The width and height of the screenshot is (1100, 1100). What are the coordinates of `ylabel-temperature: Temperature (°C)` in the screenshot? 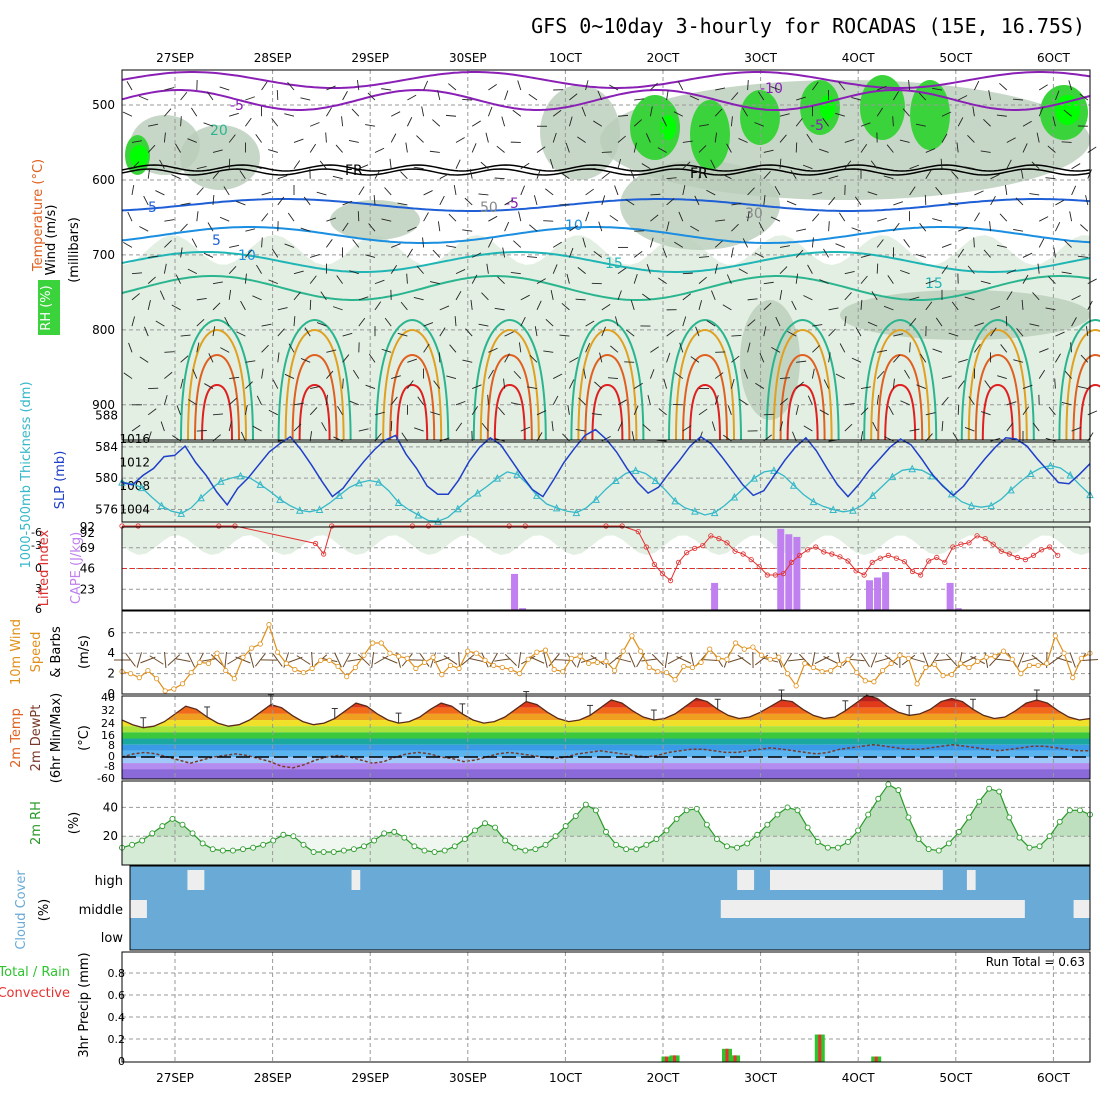 It's located at (38, 215).